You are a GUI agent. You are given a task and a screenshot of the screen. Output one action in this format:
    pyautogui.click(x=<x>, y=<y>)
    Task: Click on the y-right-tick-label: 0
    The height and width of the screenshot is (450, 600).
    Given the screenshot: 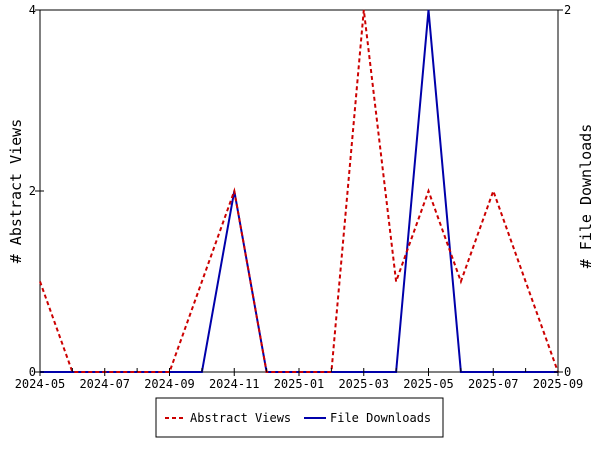 What is the action you would take?
    pyautogui.click(x=567, y=372)
    